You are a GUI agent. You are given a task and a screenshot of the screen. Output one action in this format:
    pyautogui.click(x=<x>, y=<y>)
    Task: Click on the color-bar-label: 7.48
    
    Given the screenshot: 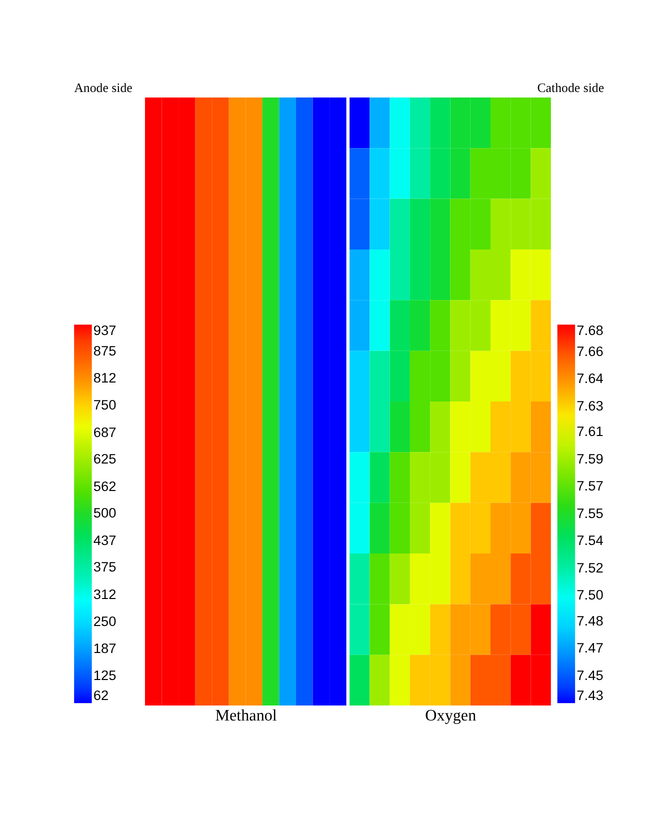 What is the action you would take?
    pyautogui.click(x=590, y=620)
    